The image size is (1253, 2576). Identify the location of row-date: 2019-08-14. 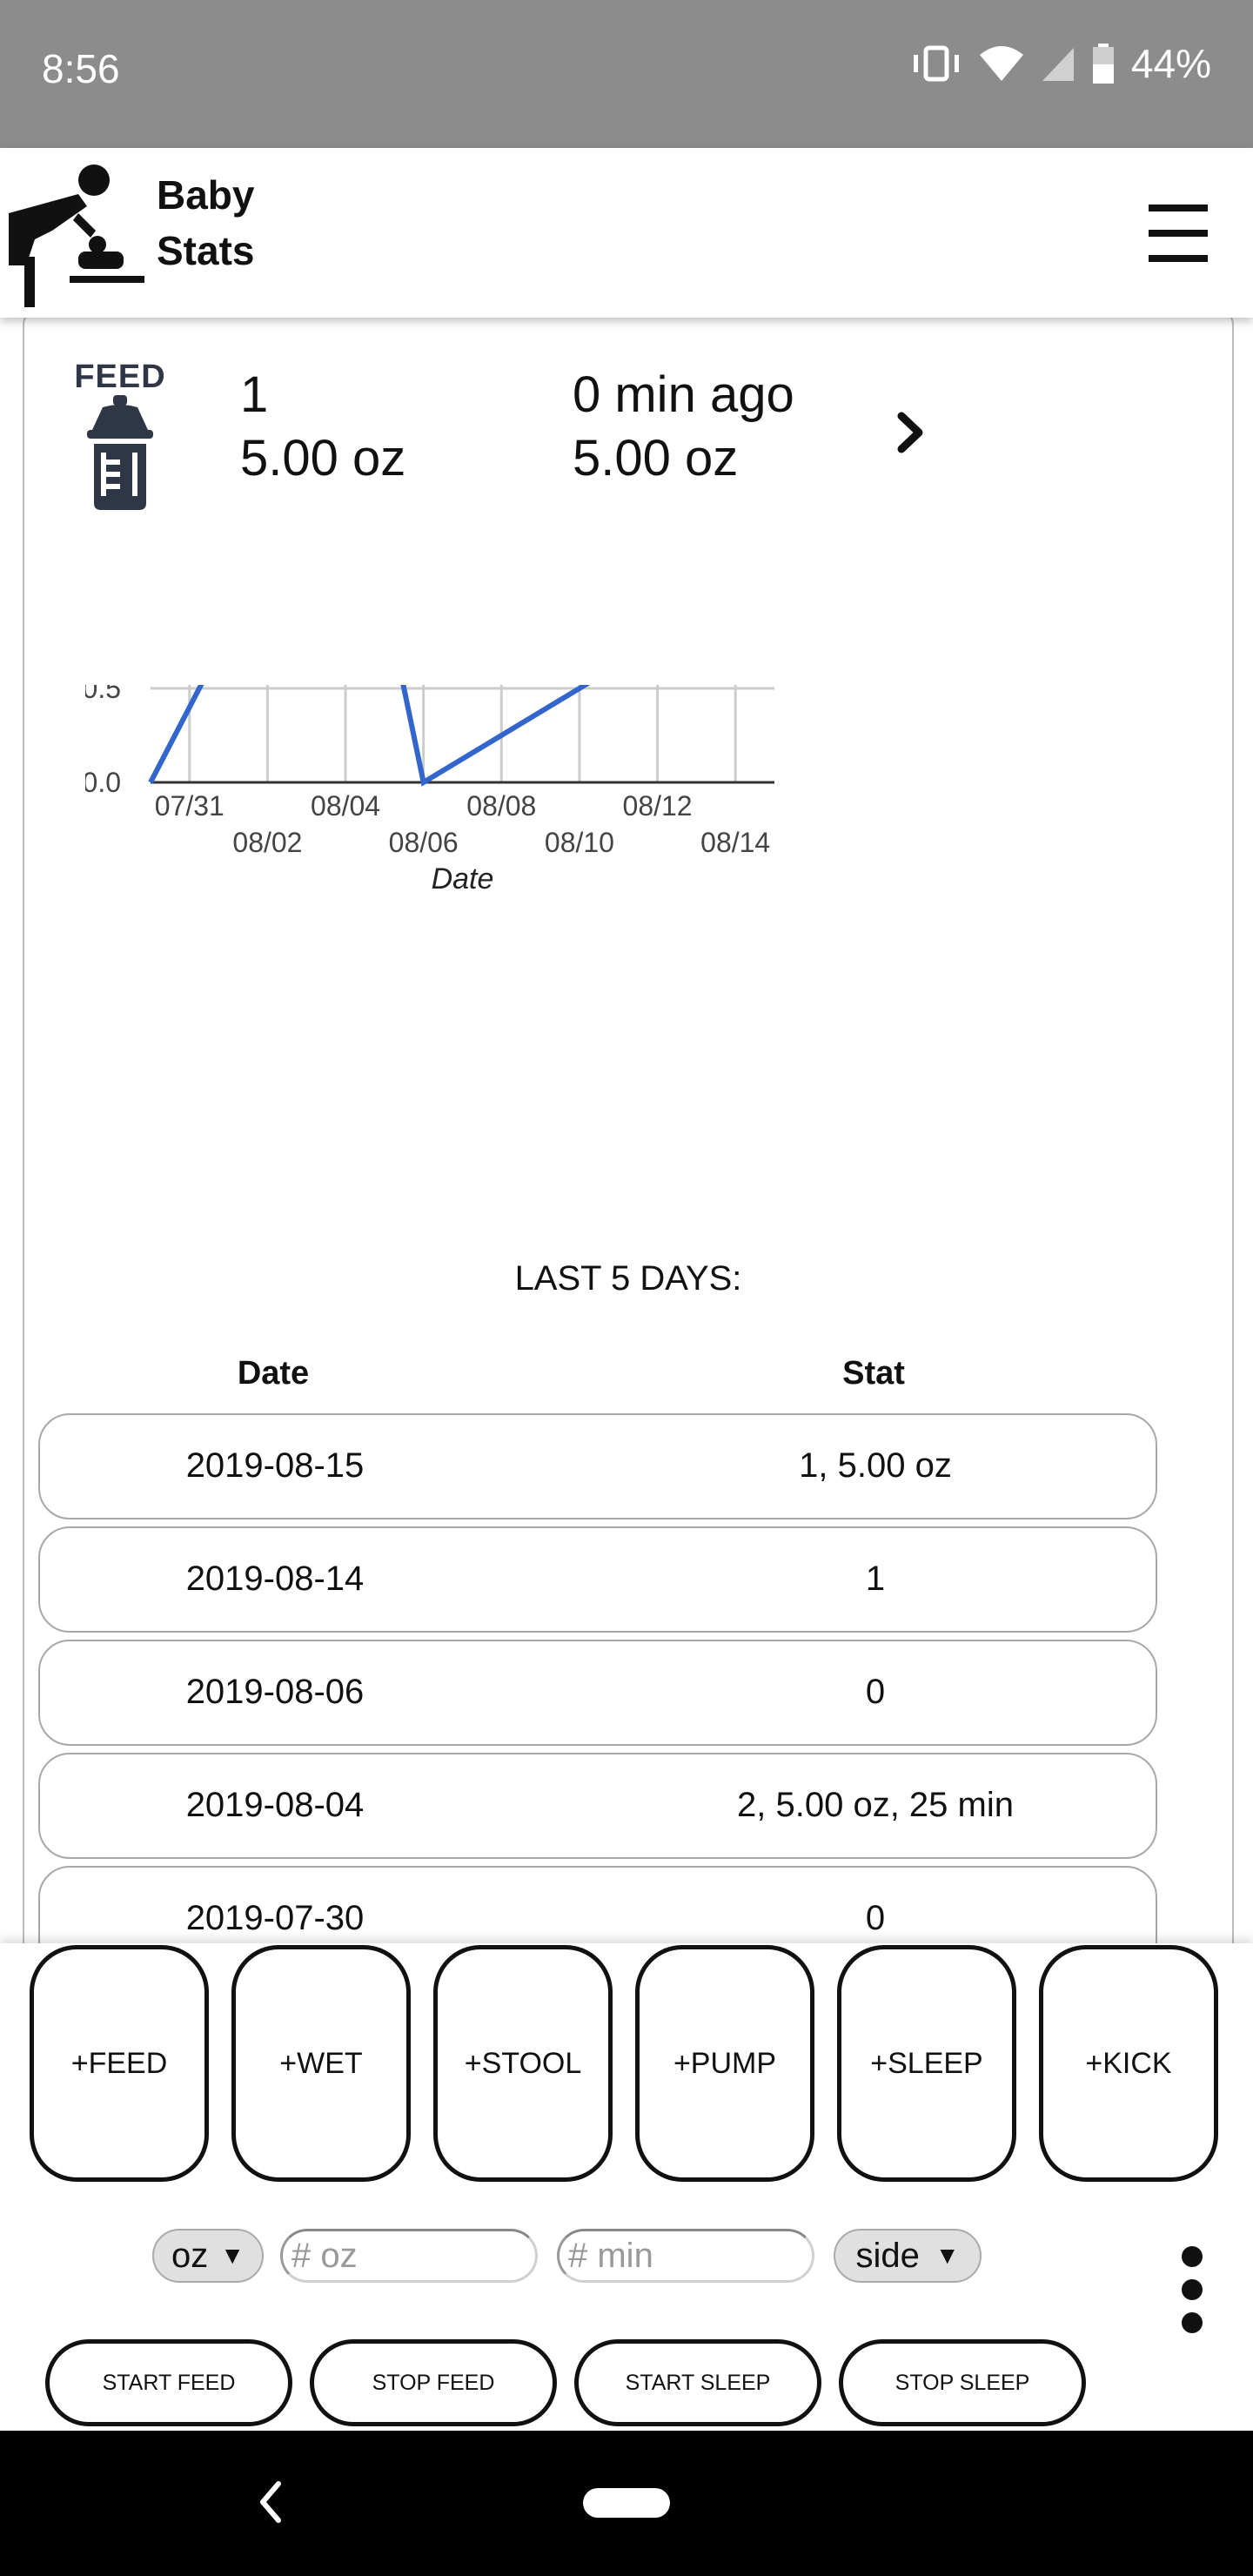
(275, 1579).